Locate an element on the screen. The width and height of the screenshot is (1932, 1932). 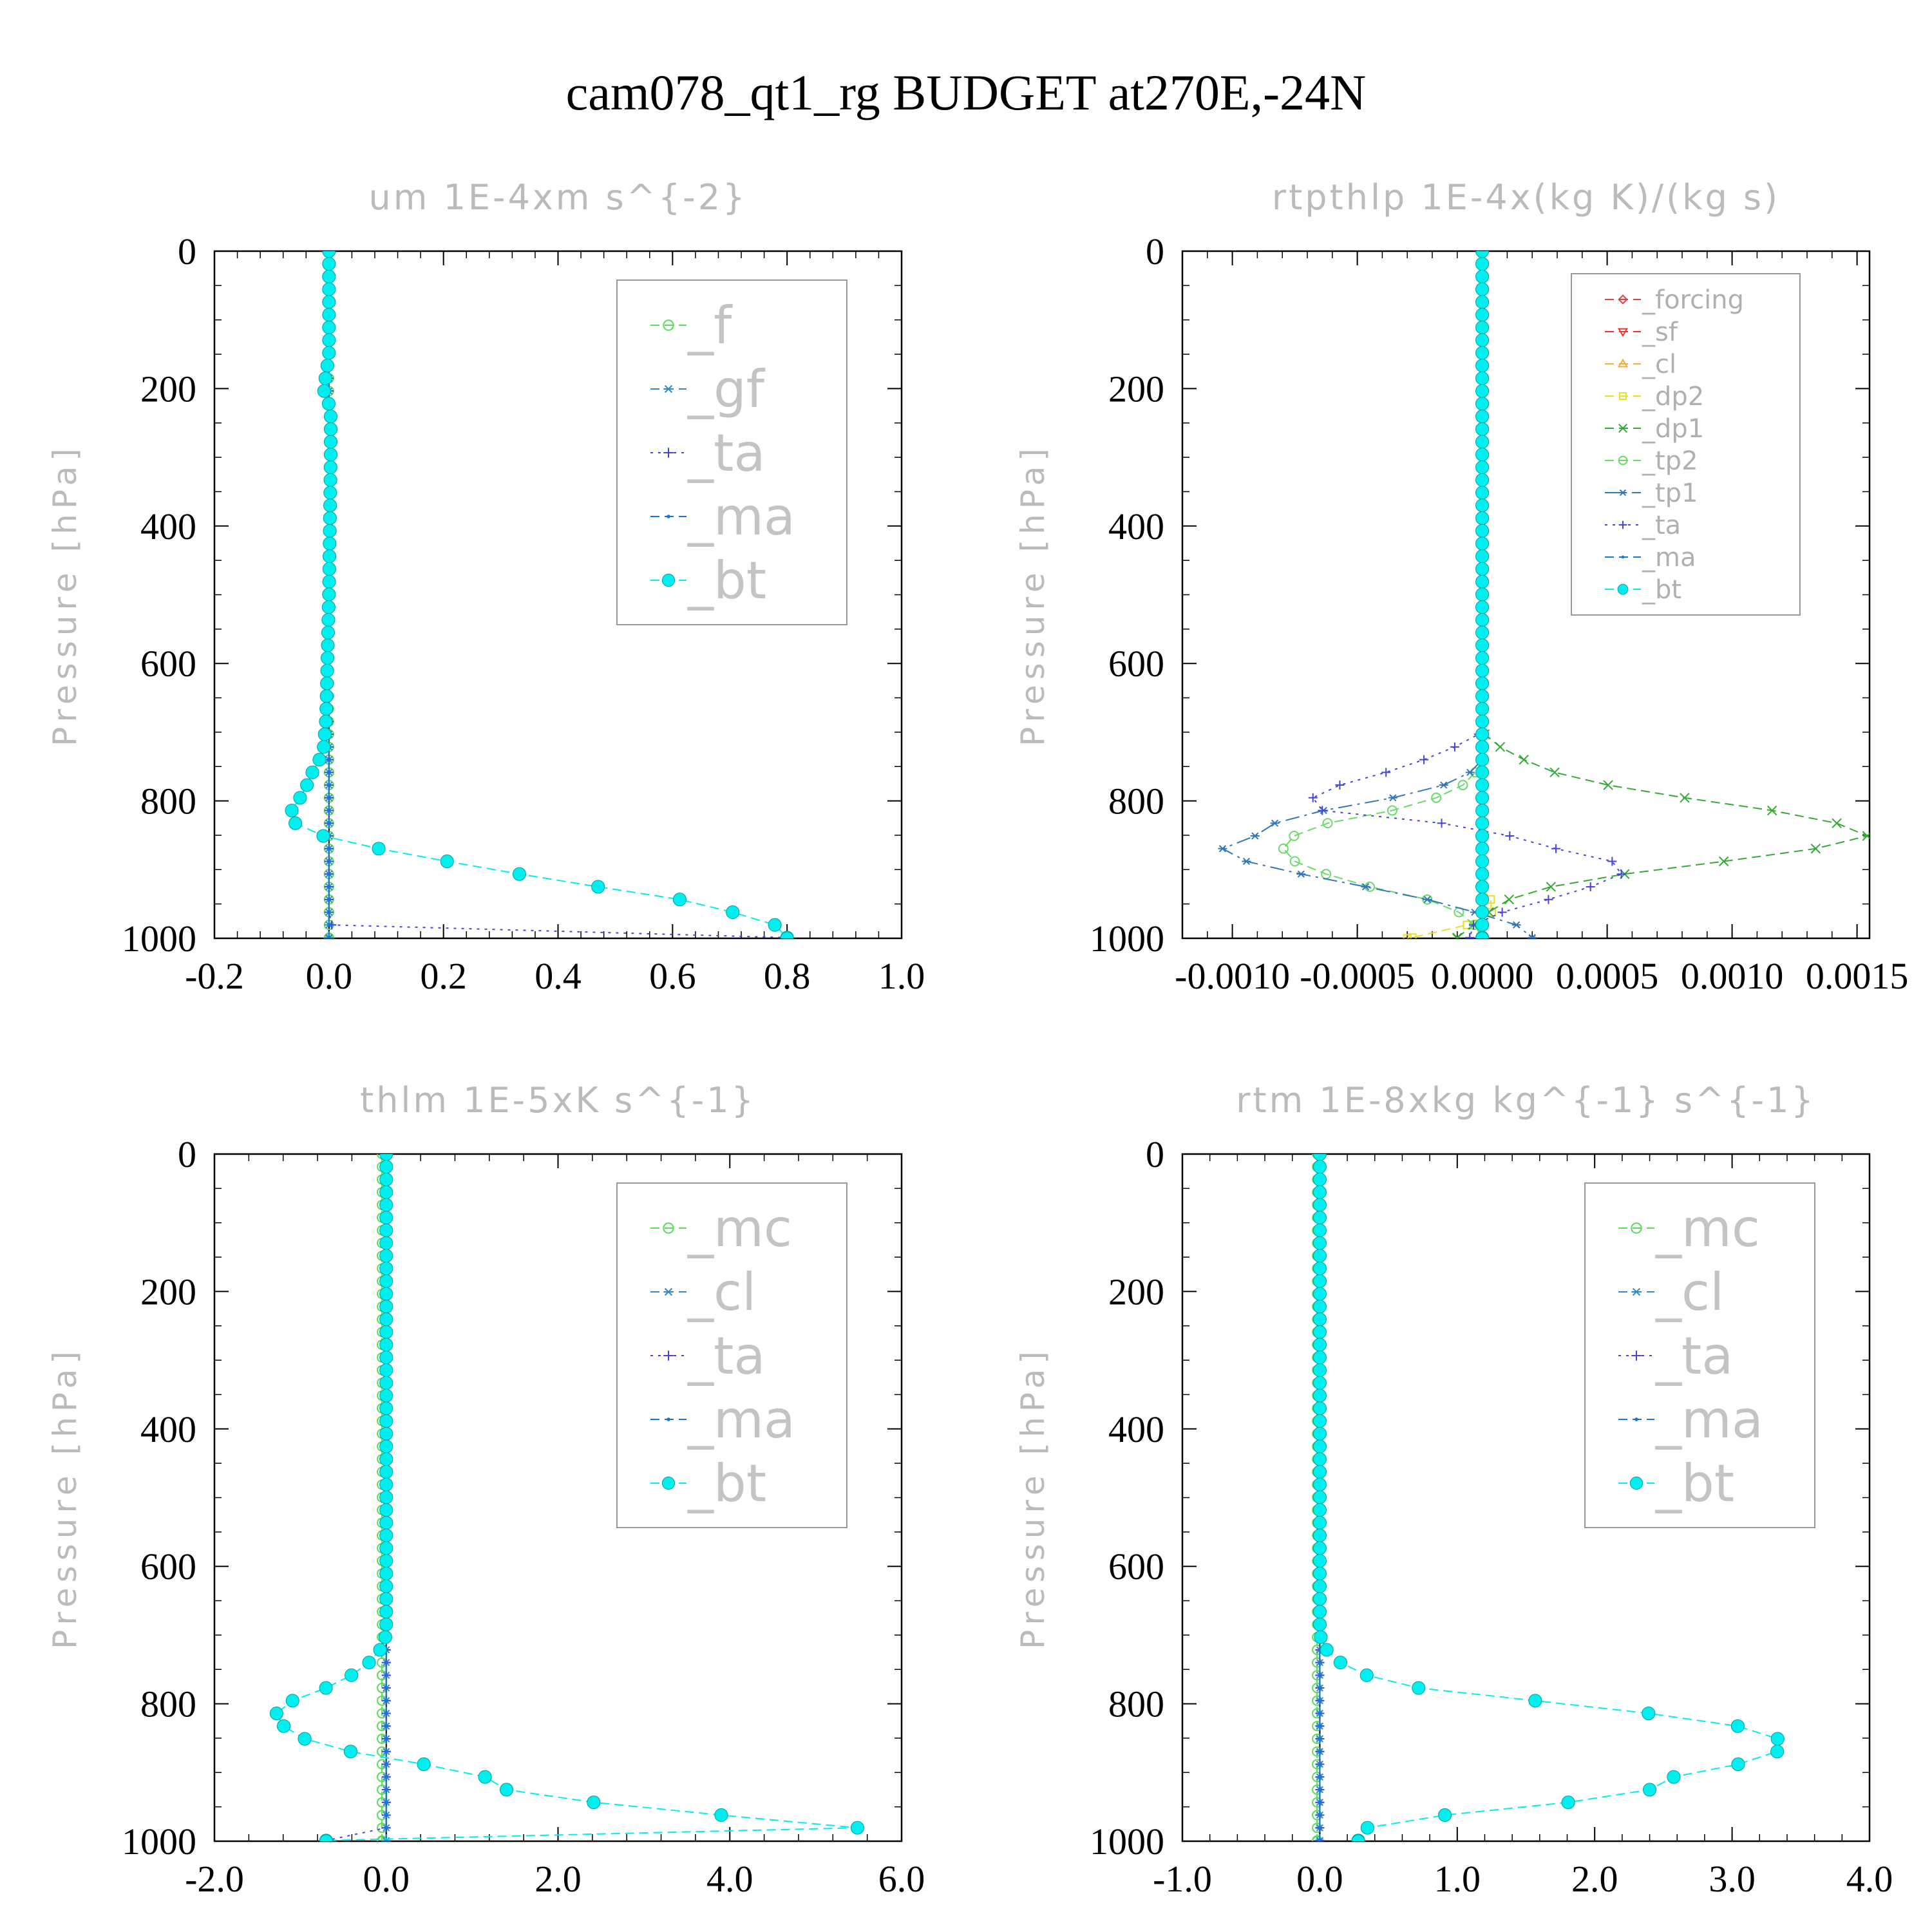
legend-label: _bt is located at coordinates (726, 581).